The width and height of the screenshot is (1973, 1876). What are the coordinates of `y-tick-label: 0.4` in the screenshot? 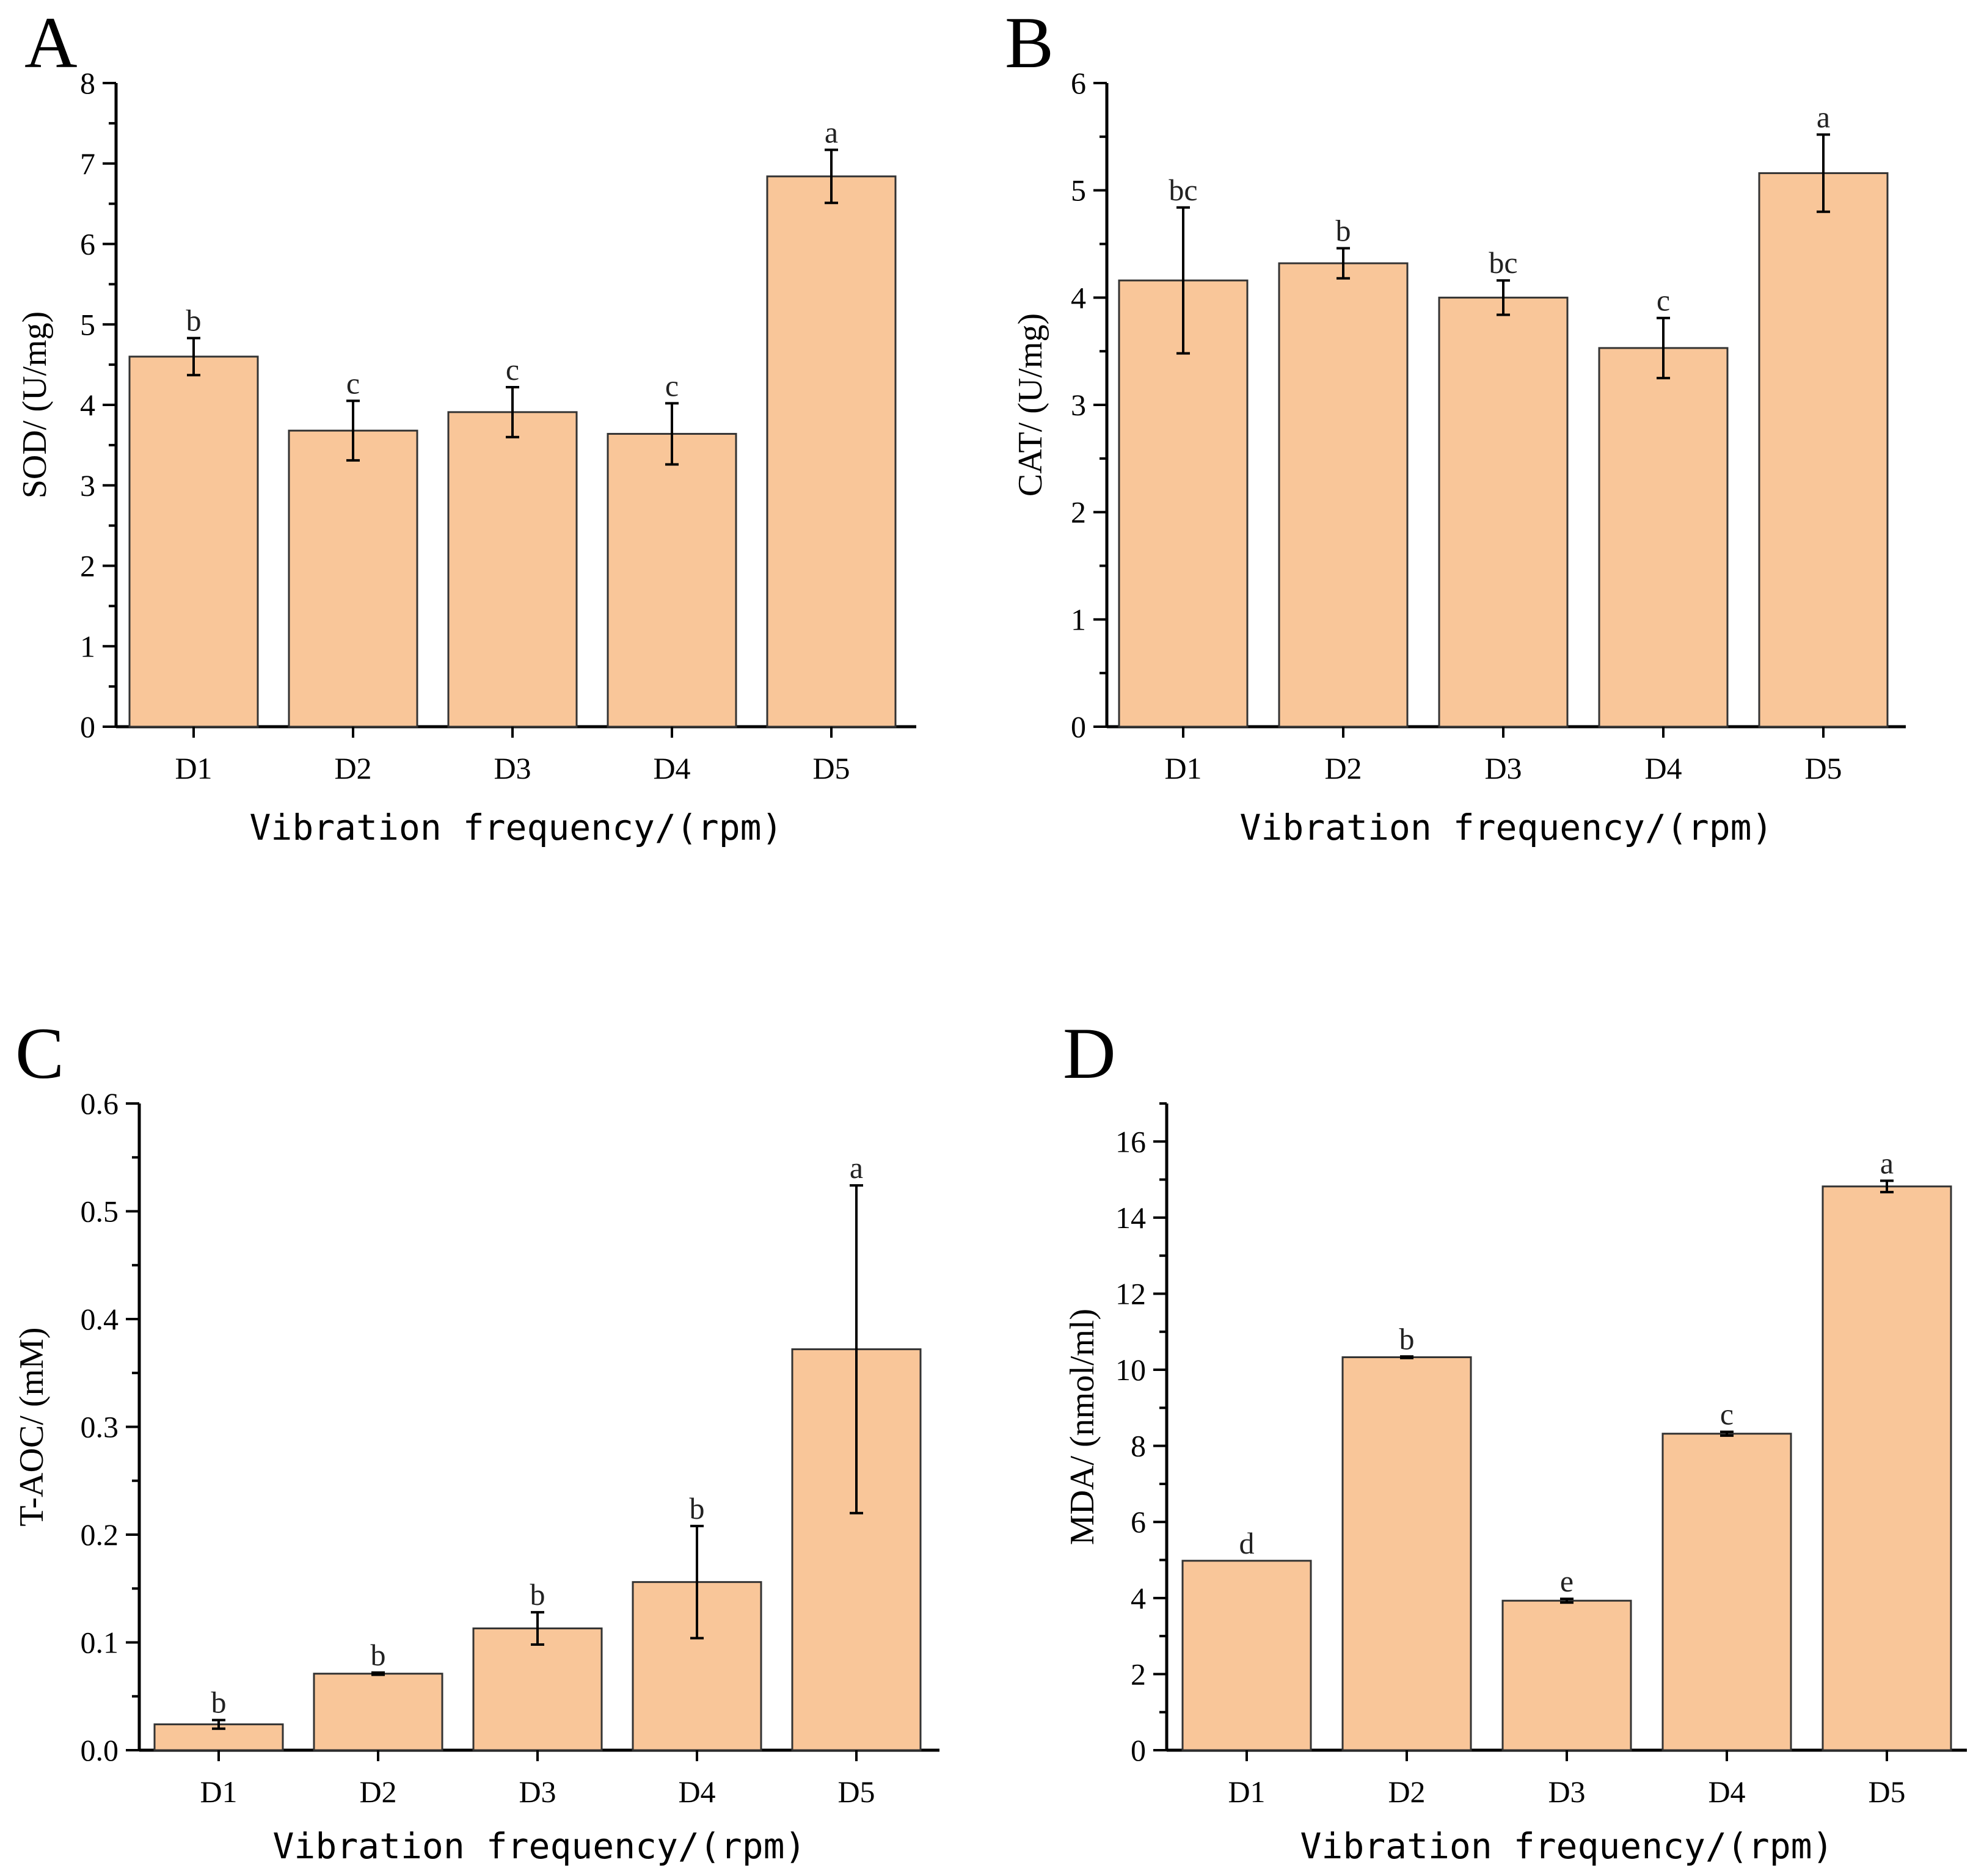 It's located at (100, 1319).